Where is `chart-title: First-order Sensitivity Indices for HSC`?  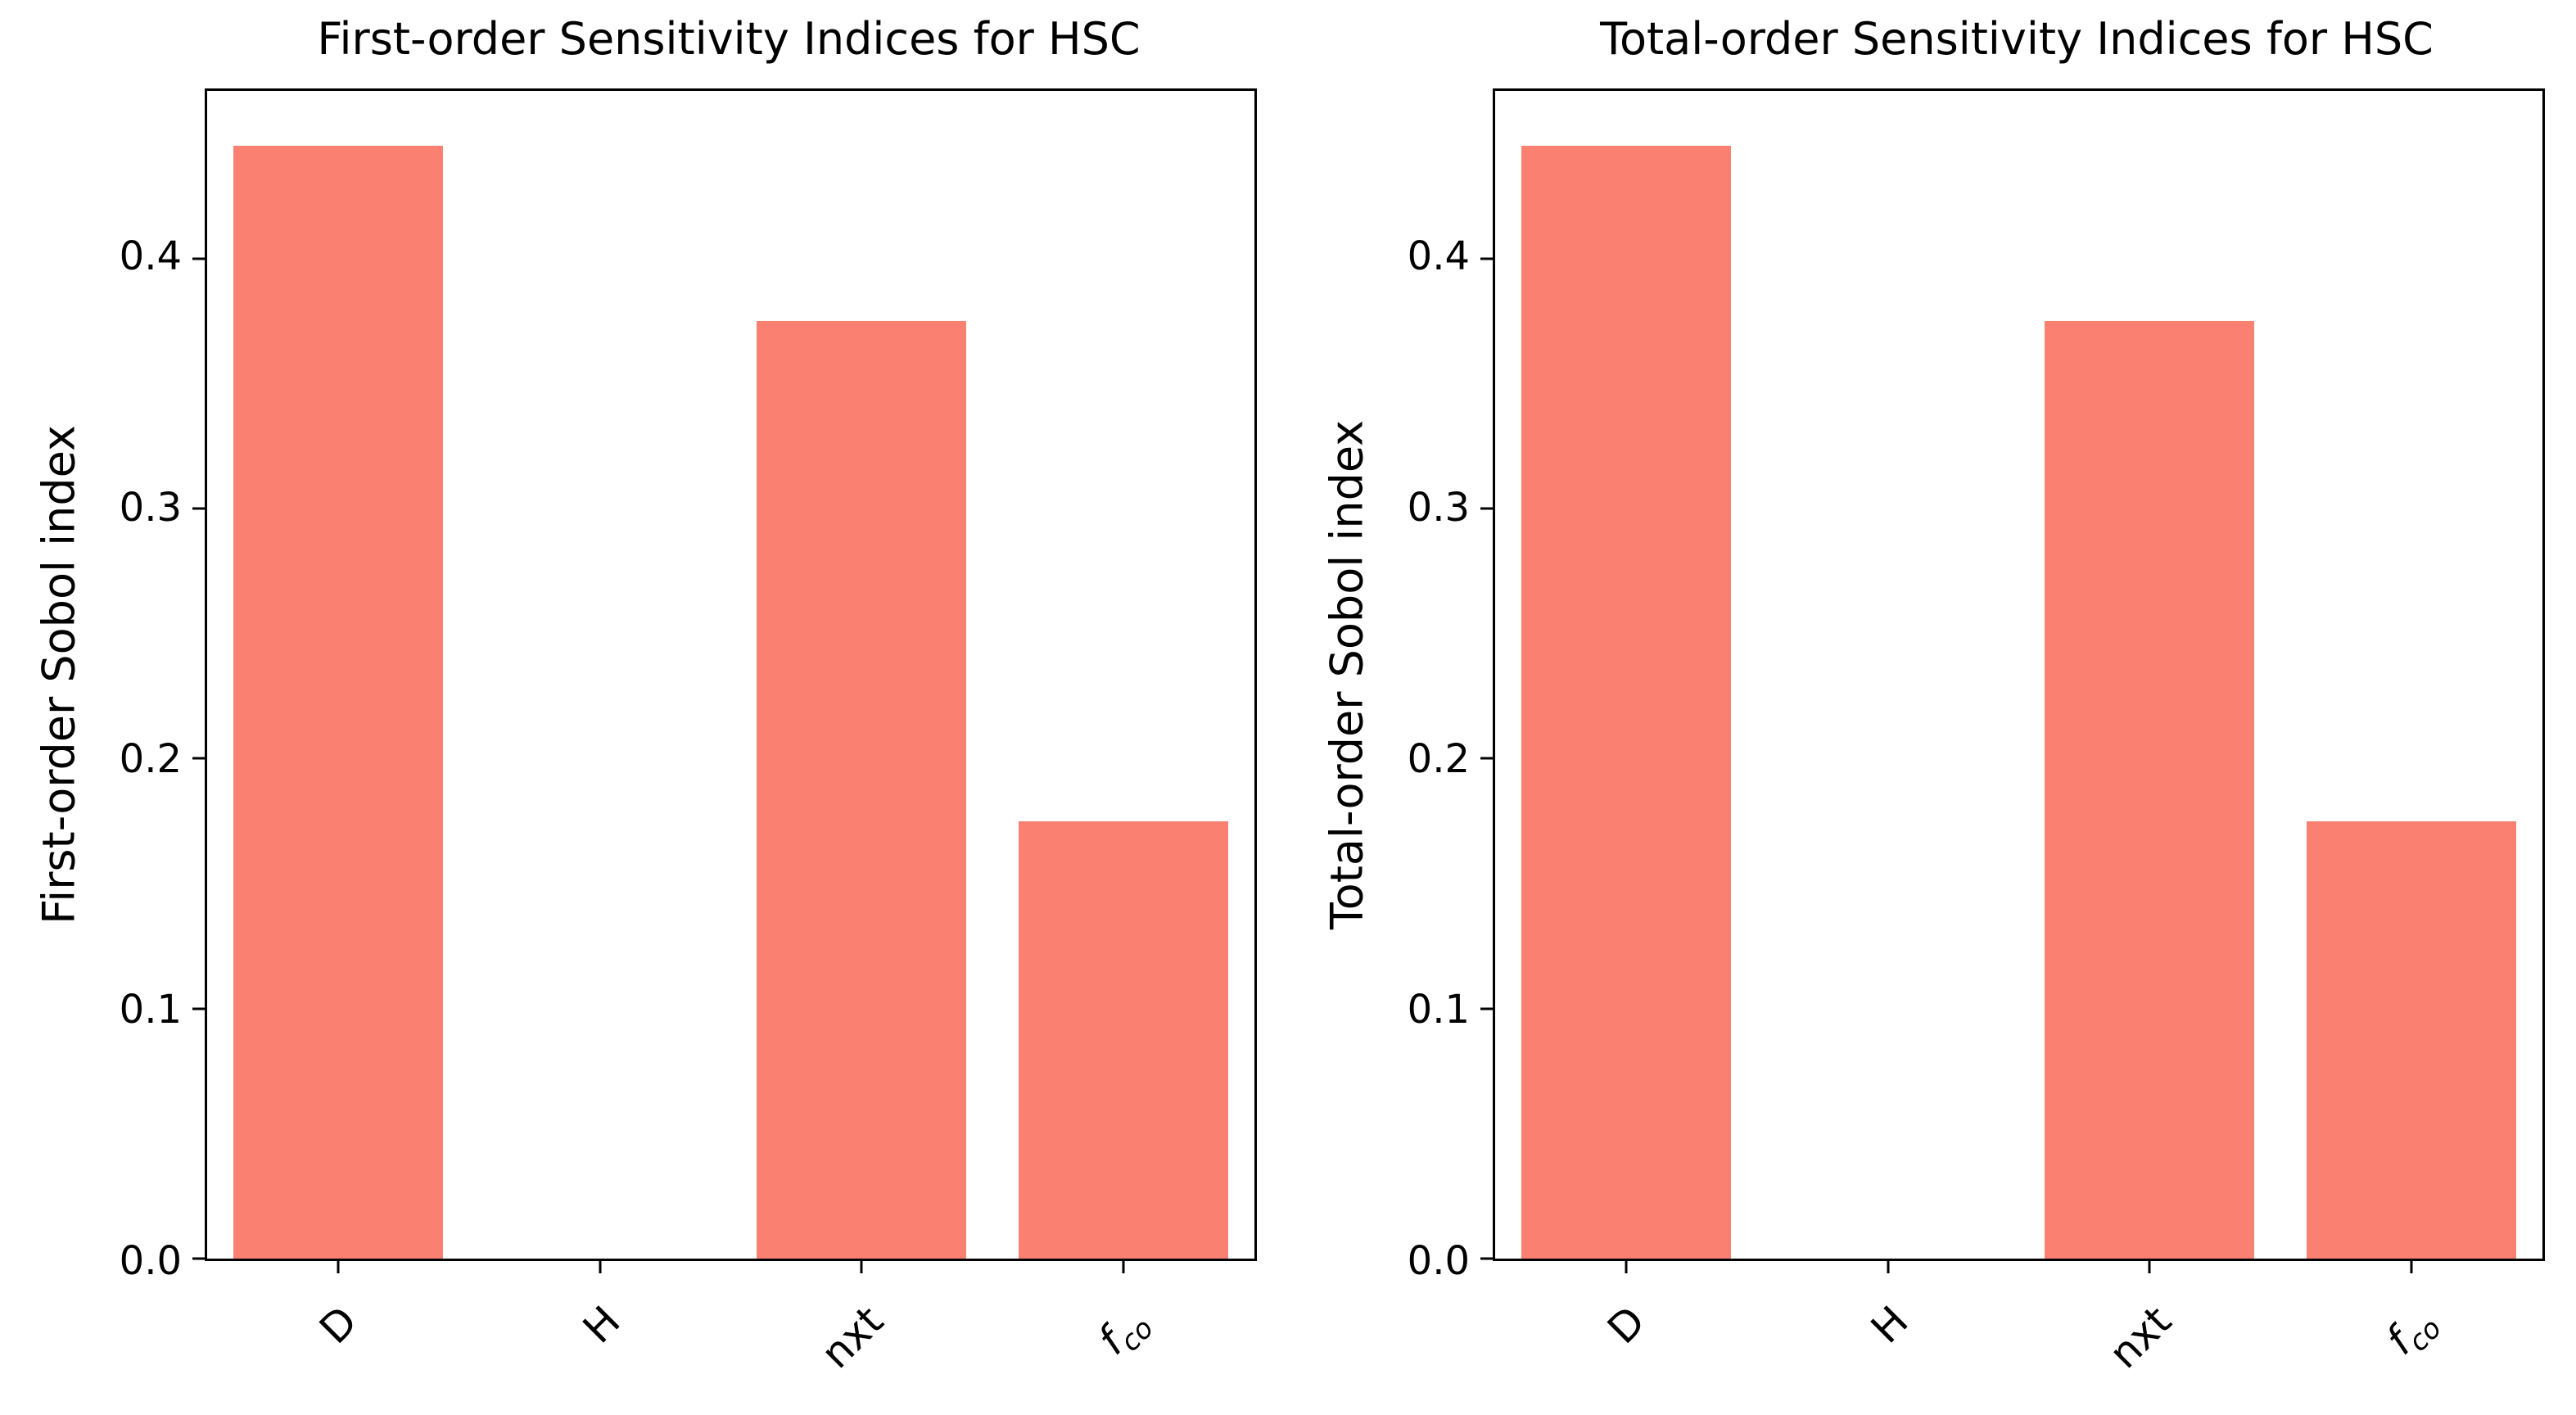
chart-title: First-order Sensitivity Indices for HSC is located at coordinates (729, 39).